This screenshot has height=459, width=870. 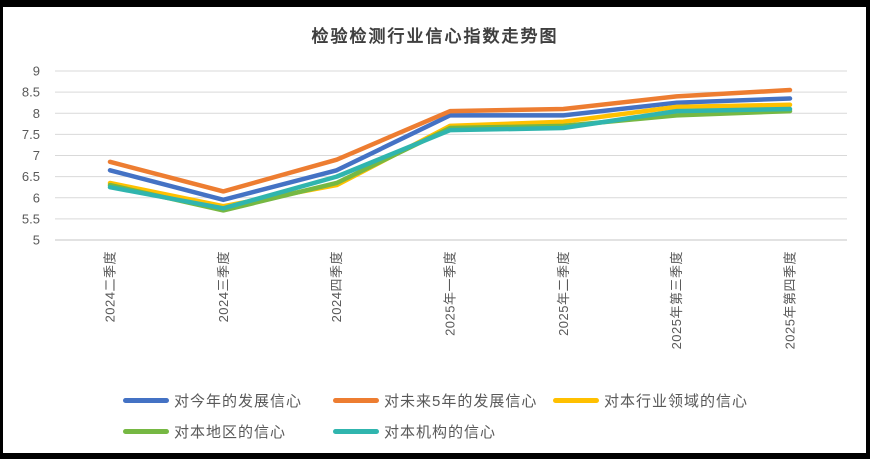 I want to click on chart-title: 检验检测行业信心指数走势图, so click(x=435, y=36).